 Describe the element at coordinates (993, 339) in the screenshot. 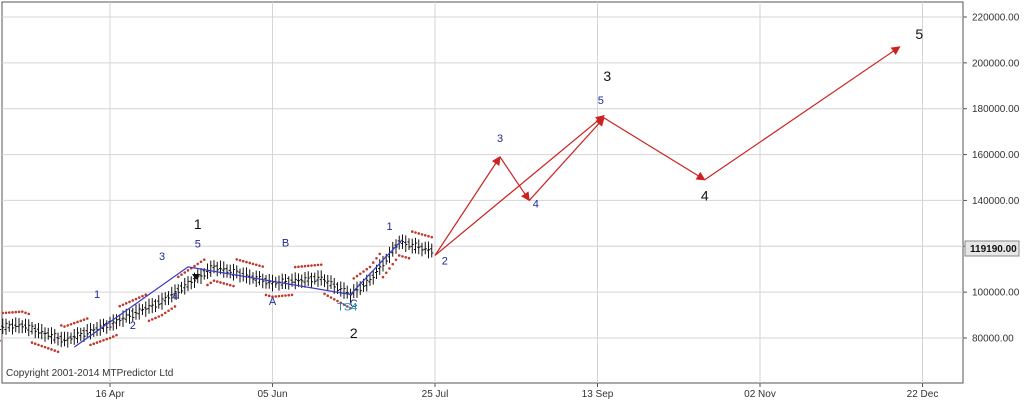

I see `y-tick-label: 80000.00` at that location.